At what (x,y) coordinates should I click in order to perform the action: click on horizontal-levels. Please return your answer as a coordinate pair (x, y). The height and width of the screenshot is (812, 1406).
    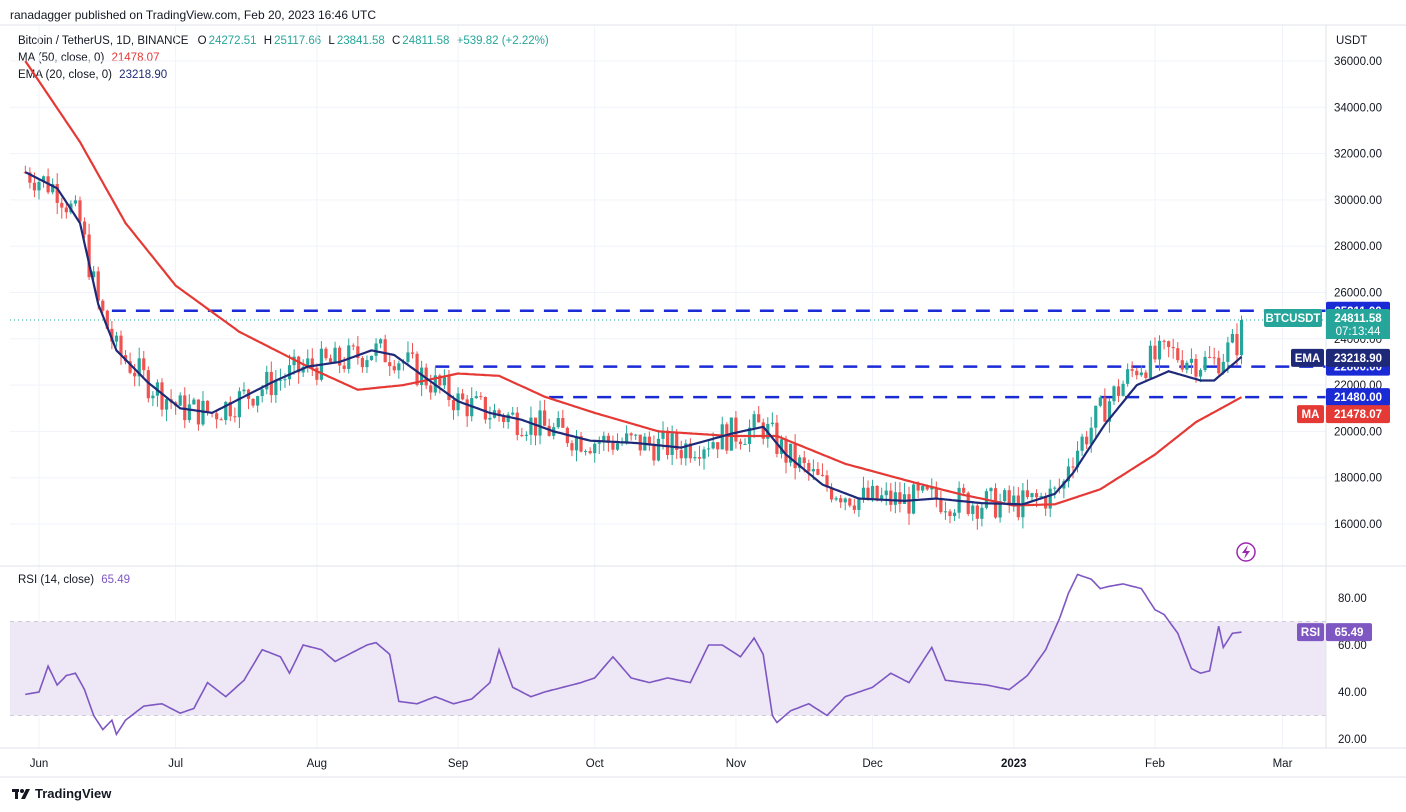
    Looking at the image, I should click on (718, 354).